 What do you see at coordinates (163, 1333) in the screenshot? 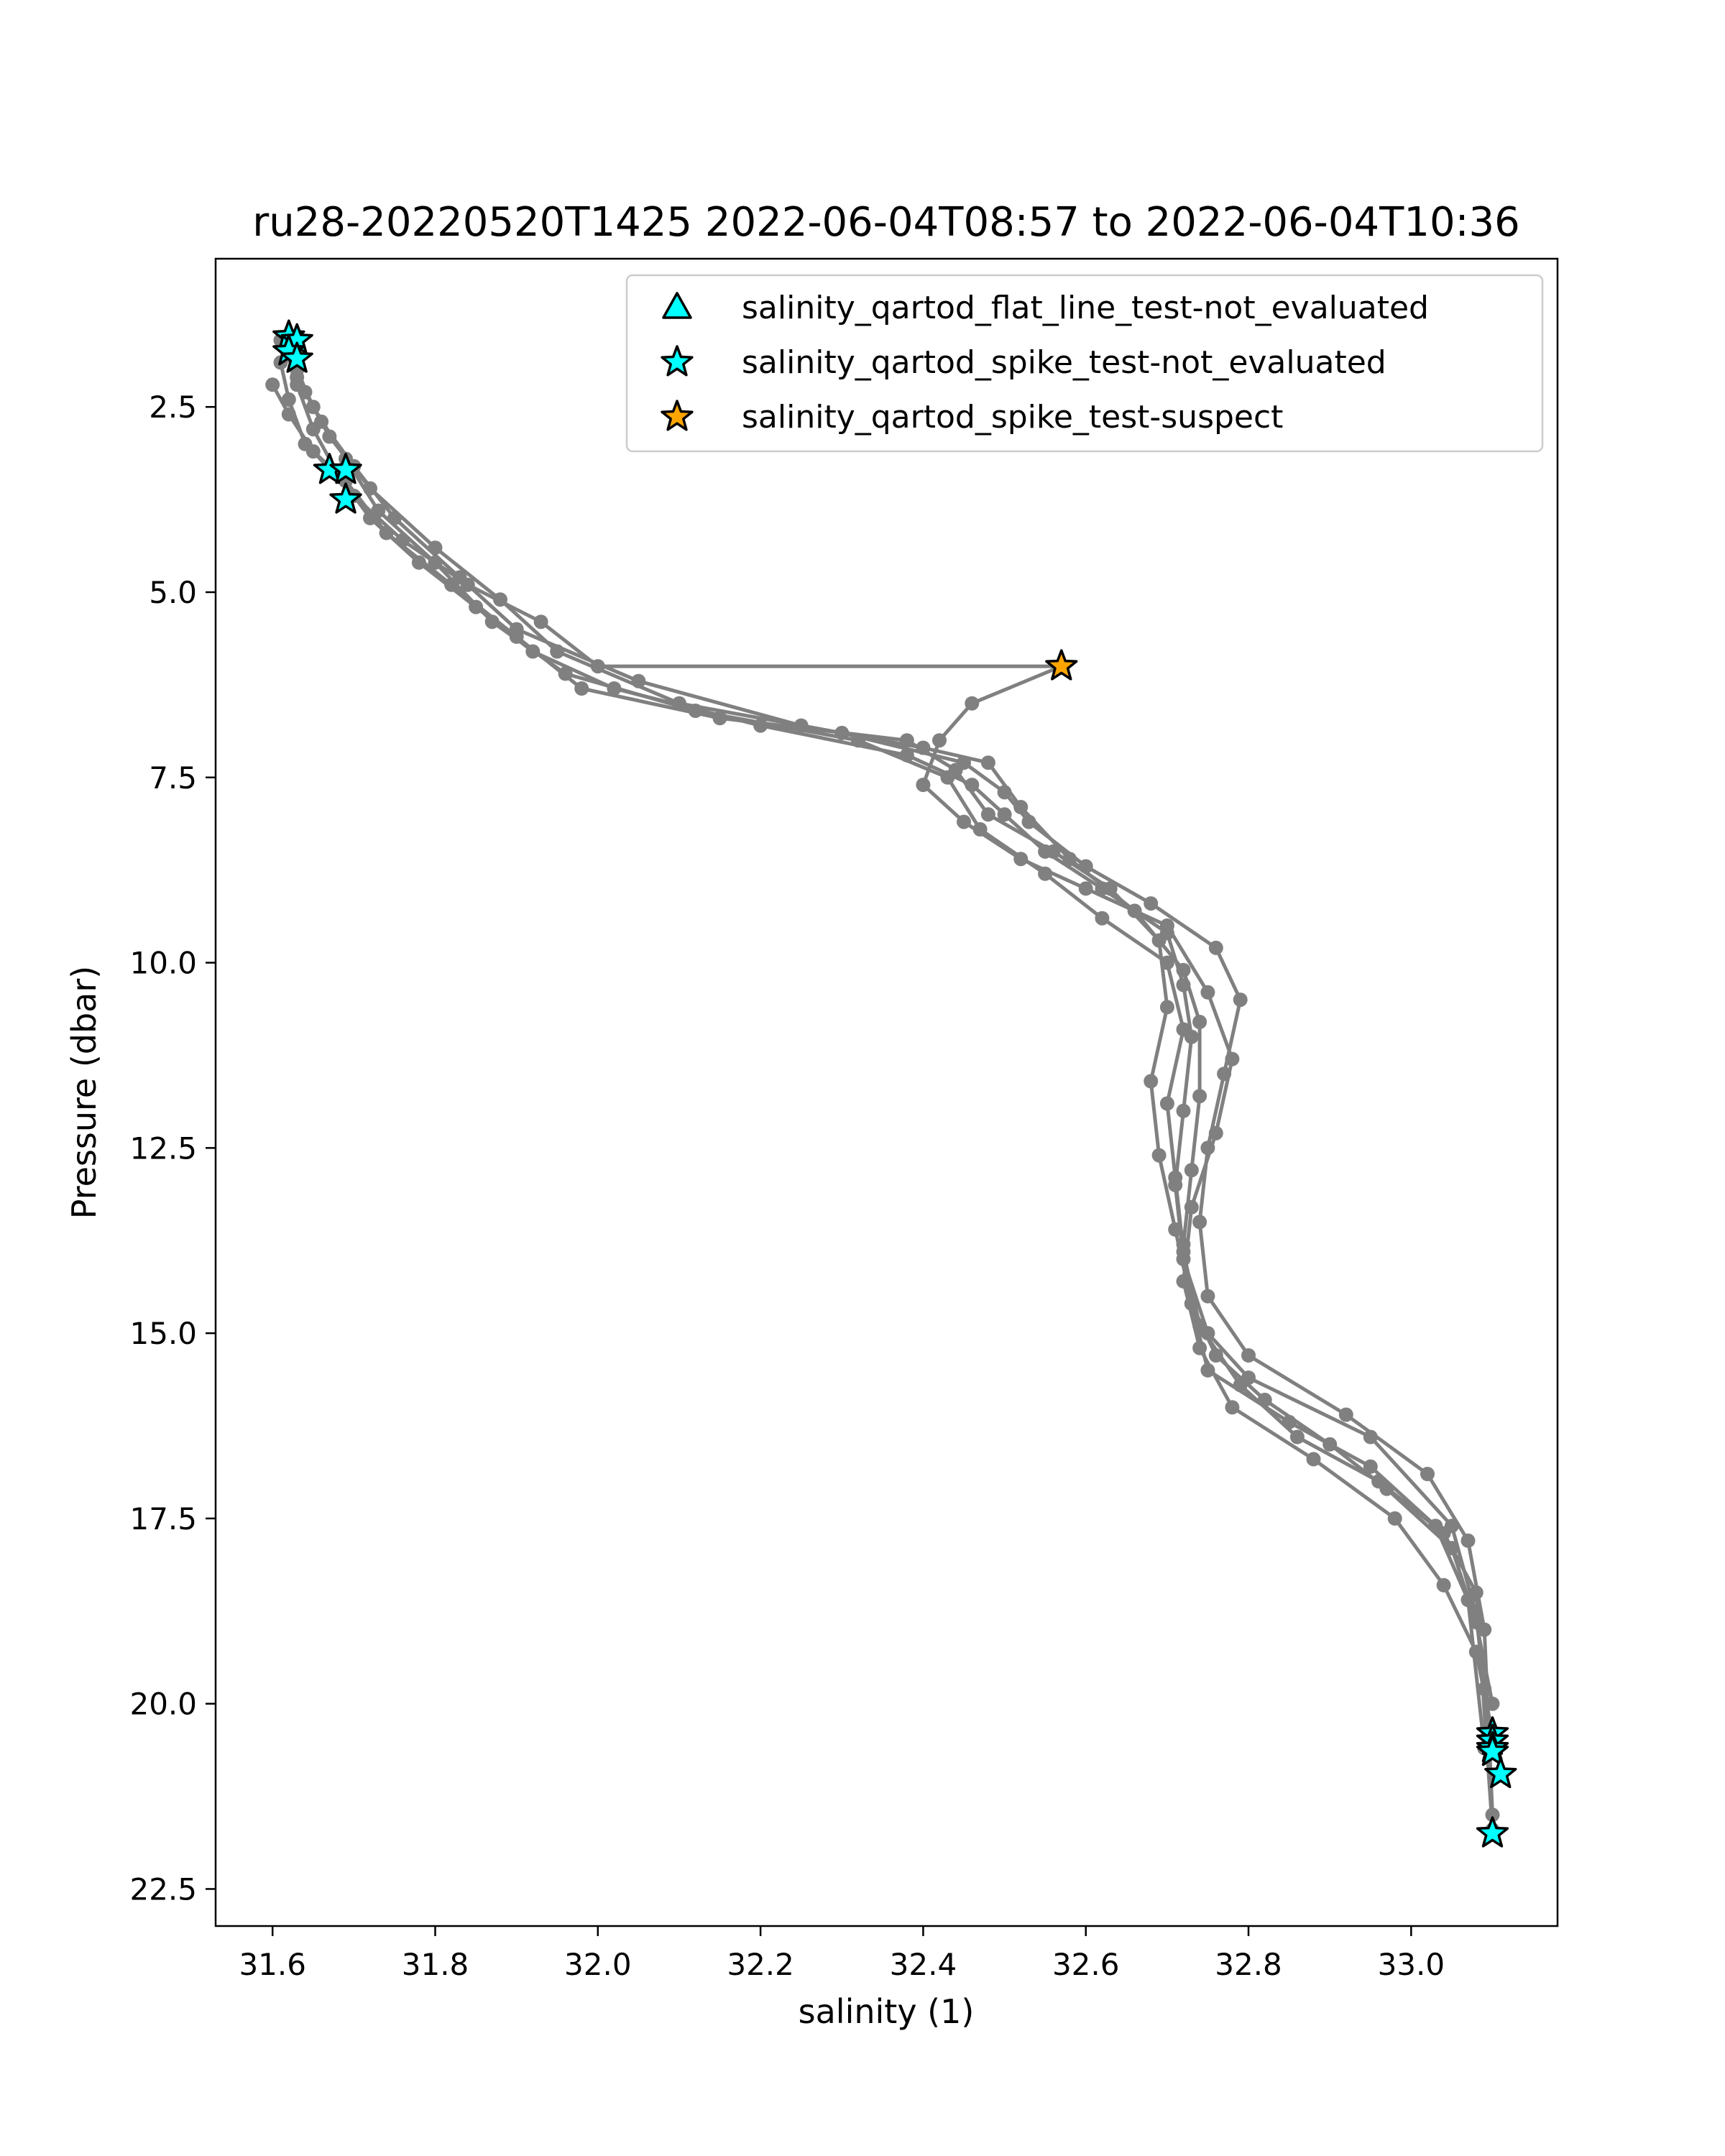
I see `y-tick-label: 15.0` at bounding box center [163, 1333].